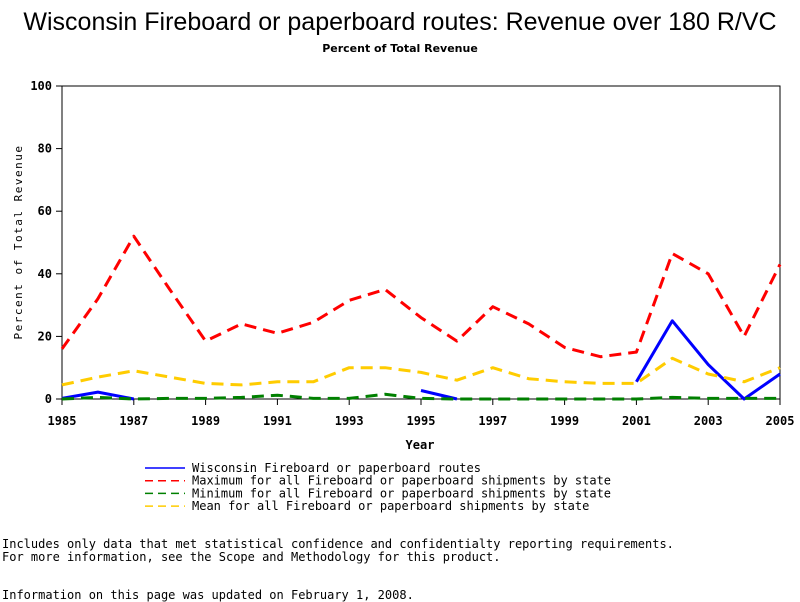 The height and width of the screenshot is (602, 800). I want to click on x-tick-label: 1993, so click(349, 421).